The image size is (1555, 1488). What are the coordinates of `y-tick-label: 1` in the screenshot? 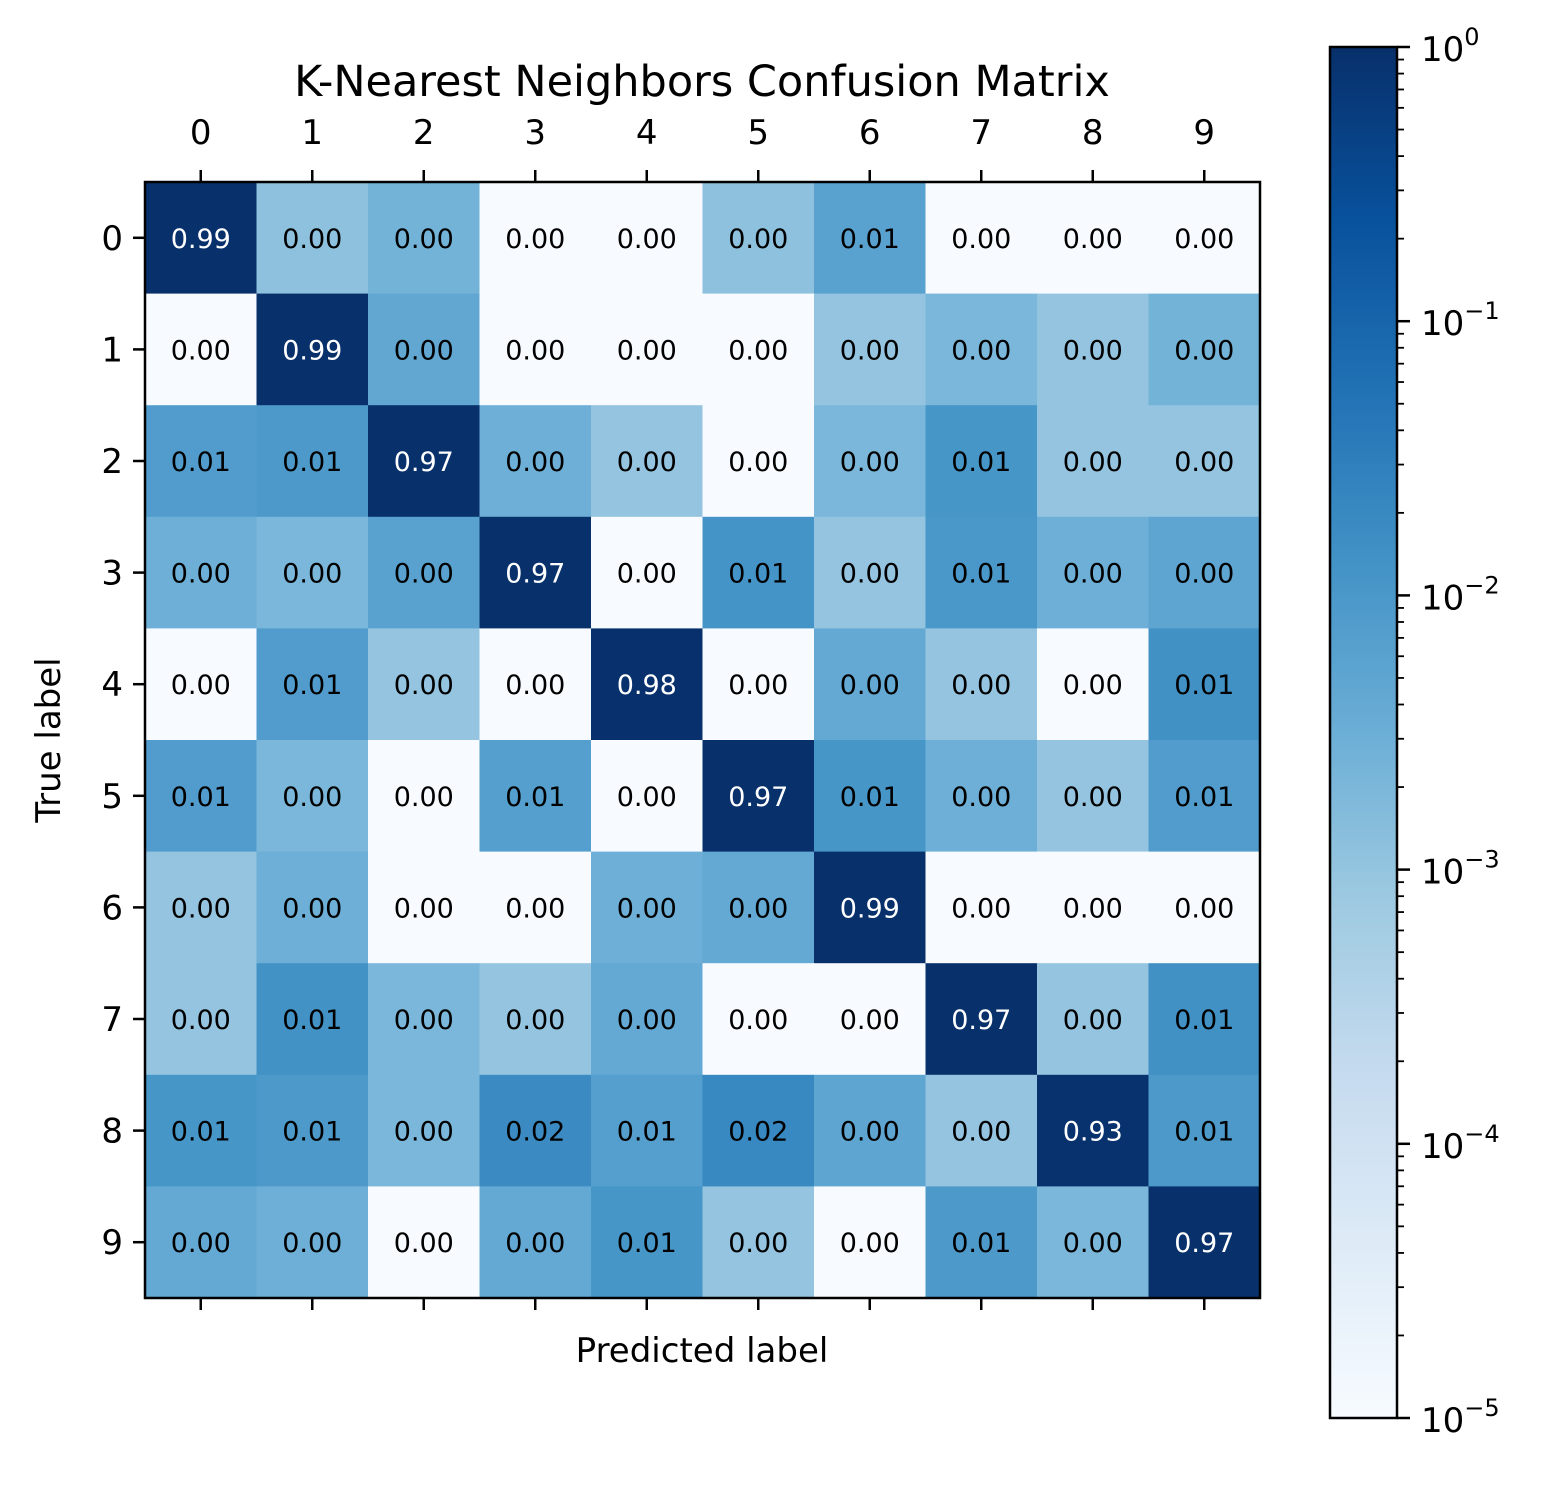 It's located at (112, 350).